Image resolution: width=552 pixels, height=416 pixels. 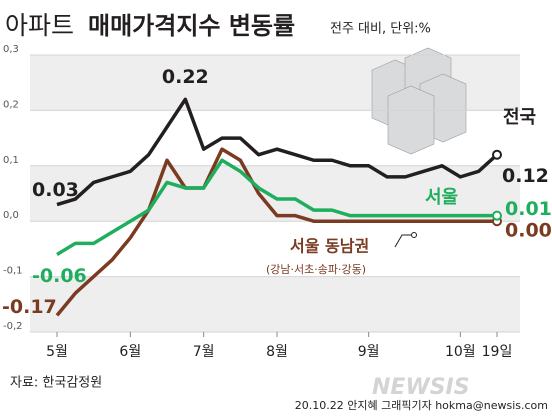 What do you see at coordinates (204, 352) in the screenshot?
I see `x-tick-label: 7월` at bounding box center [204, 352].